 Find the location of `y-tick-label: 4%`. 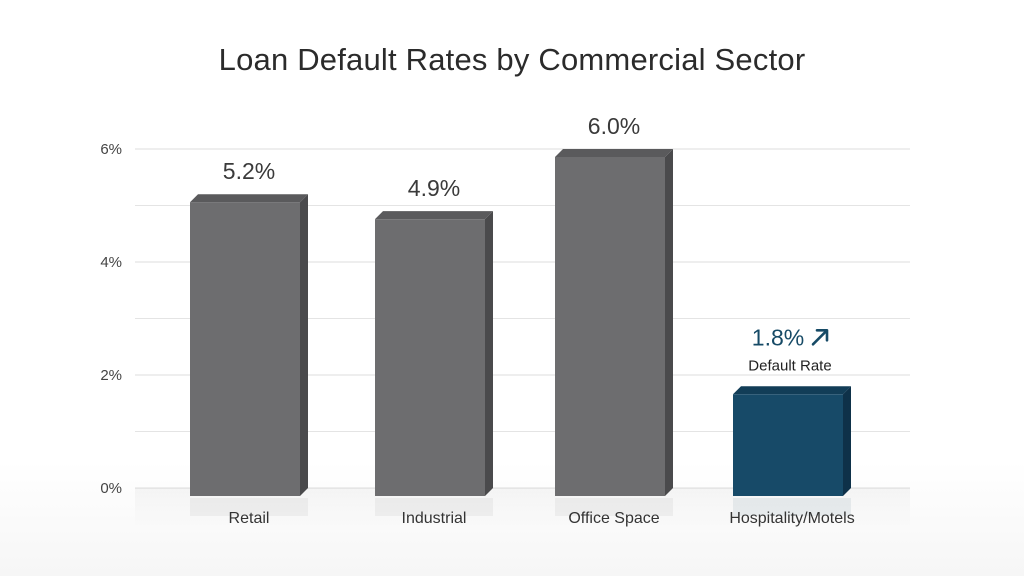

y-tick-label: 4% is located at coordinates (111, 262).